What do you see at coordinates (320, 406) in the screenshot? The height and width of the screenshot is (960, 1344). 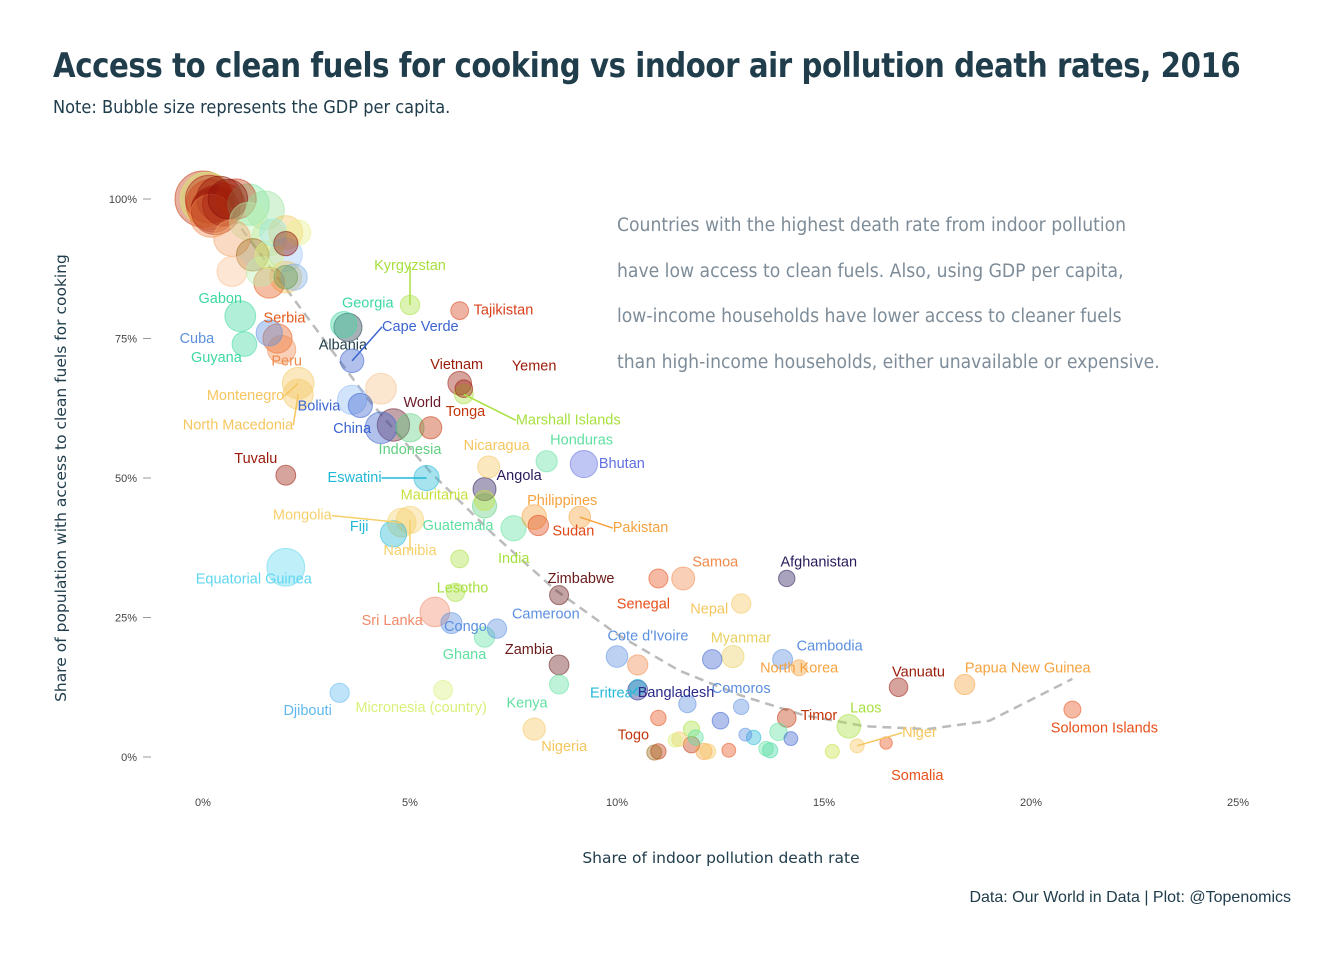 I see `country-label: Bolivia` at bounding box center [320, 406].